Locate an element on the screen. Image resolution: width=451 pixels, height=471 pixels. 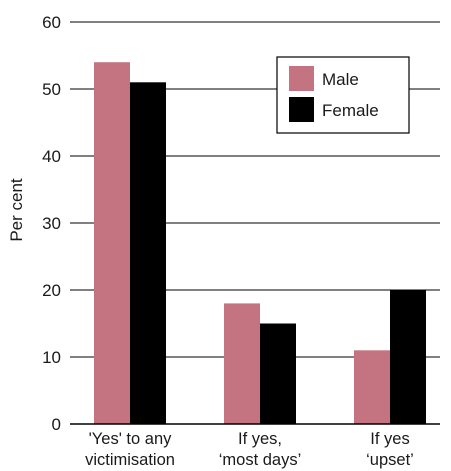
y-tick-label: 20 is located at coordinates (51, 290).